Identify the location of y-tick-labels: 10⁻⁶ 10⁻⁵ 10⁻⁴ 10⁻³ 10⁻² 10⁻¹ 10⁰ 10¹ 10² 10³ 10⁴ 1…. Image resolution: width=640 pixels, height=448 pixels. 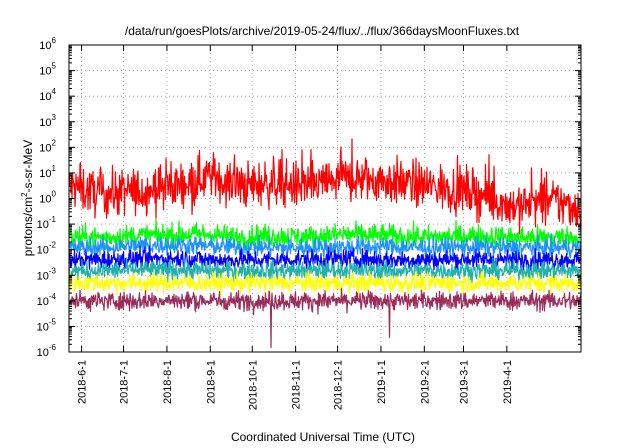
(47, 197).